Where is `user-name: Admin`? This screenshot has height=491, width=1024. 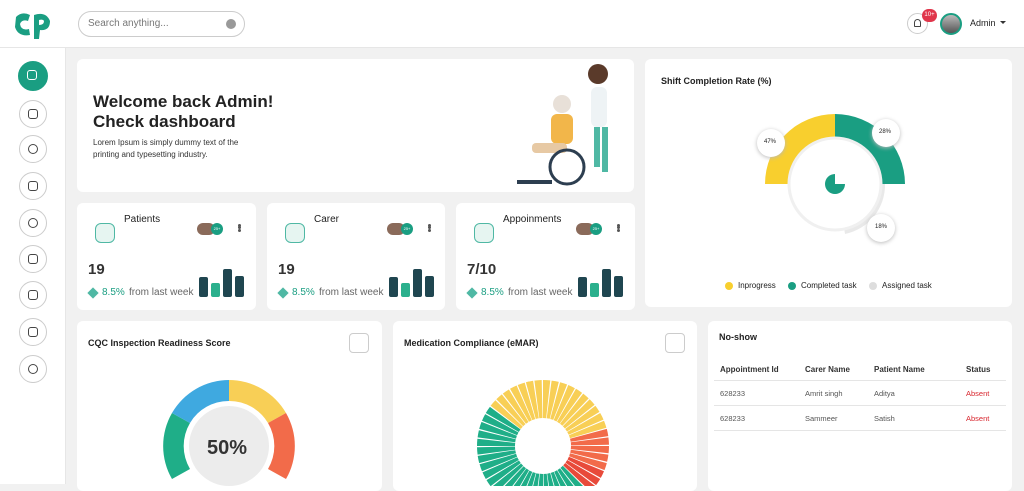 user-name: Admin is located at coordinates (983, 23).